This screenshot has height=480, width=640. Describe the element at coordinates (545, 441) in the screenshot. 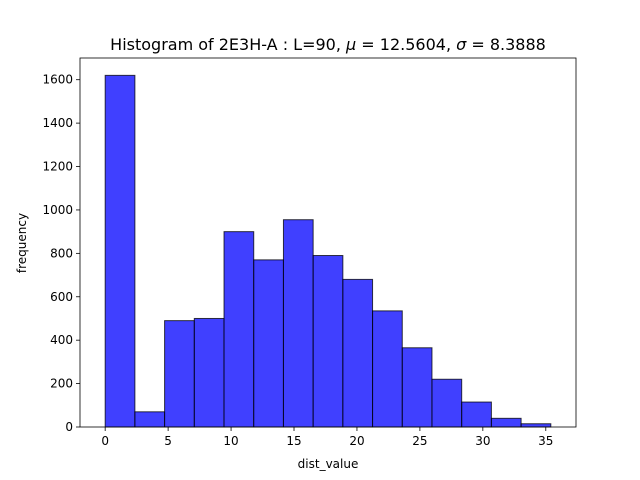

I see `x-tick-label: 35` at that location.